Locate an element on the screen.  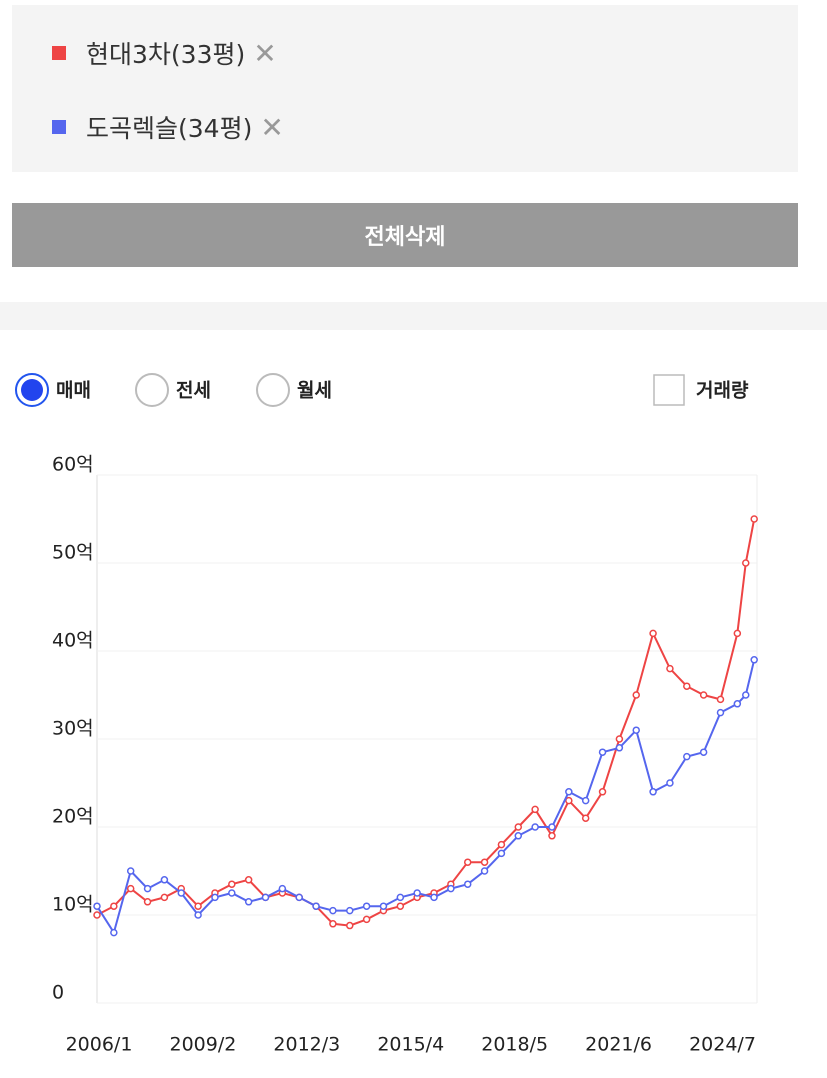
x-tick-label: 2009/2 is located at coordinates (202, 1045).